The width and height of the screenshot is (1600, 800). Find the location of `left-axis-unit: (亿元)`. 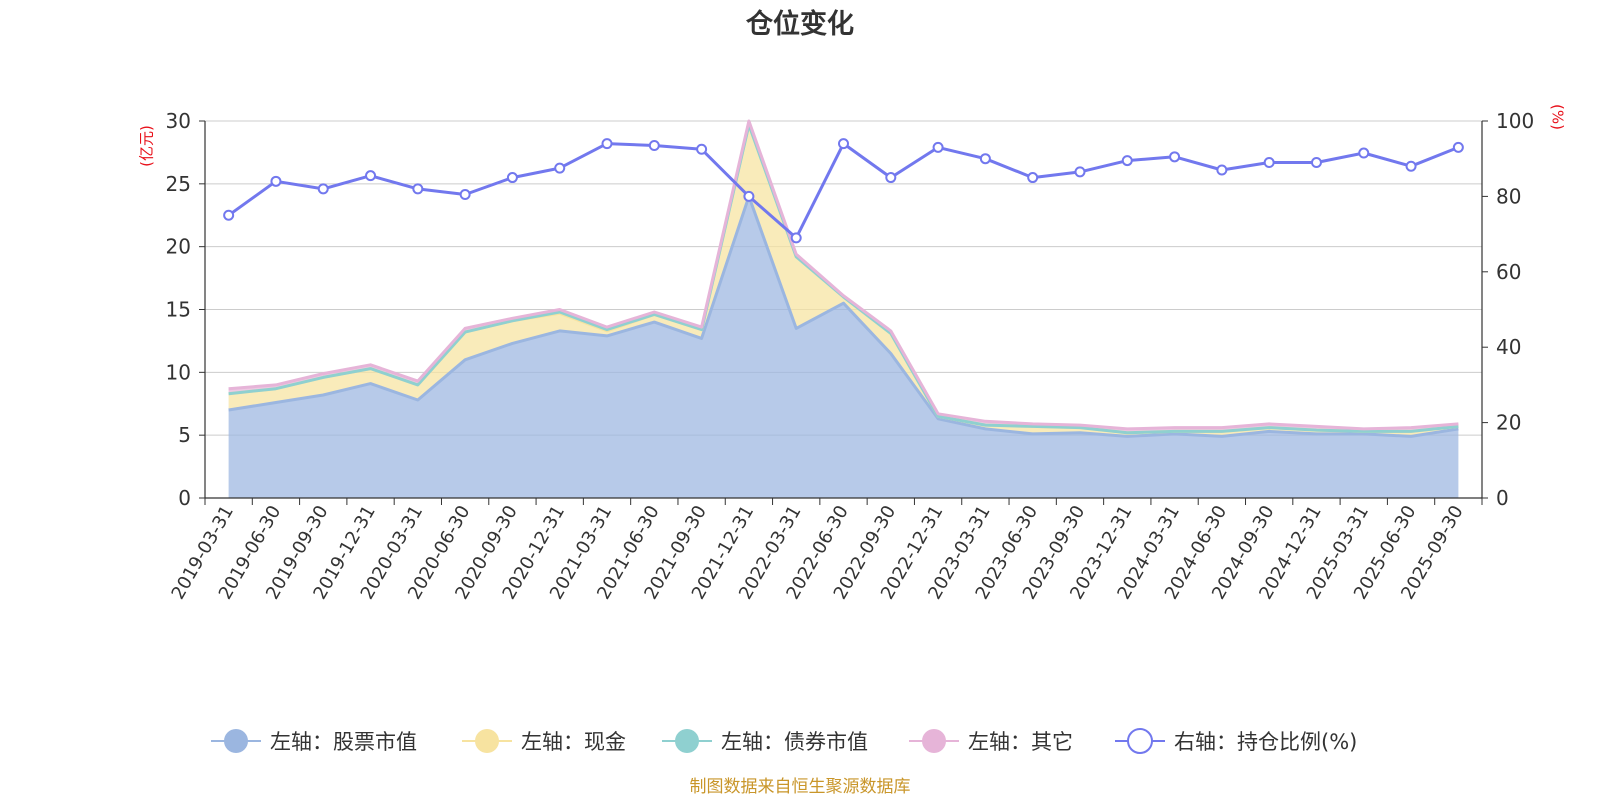

left-axis-unit: (亿元) is located at coordinates (147, 146).